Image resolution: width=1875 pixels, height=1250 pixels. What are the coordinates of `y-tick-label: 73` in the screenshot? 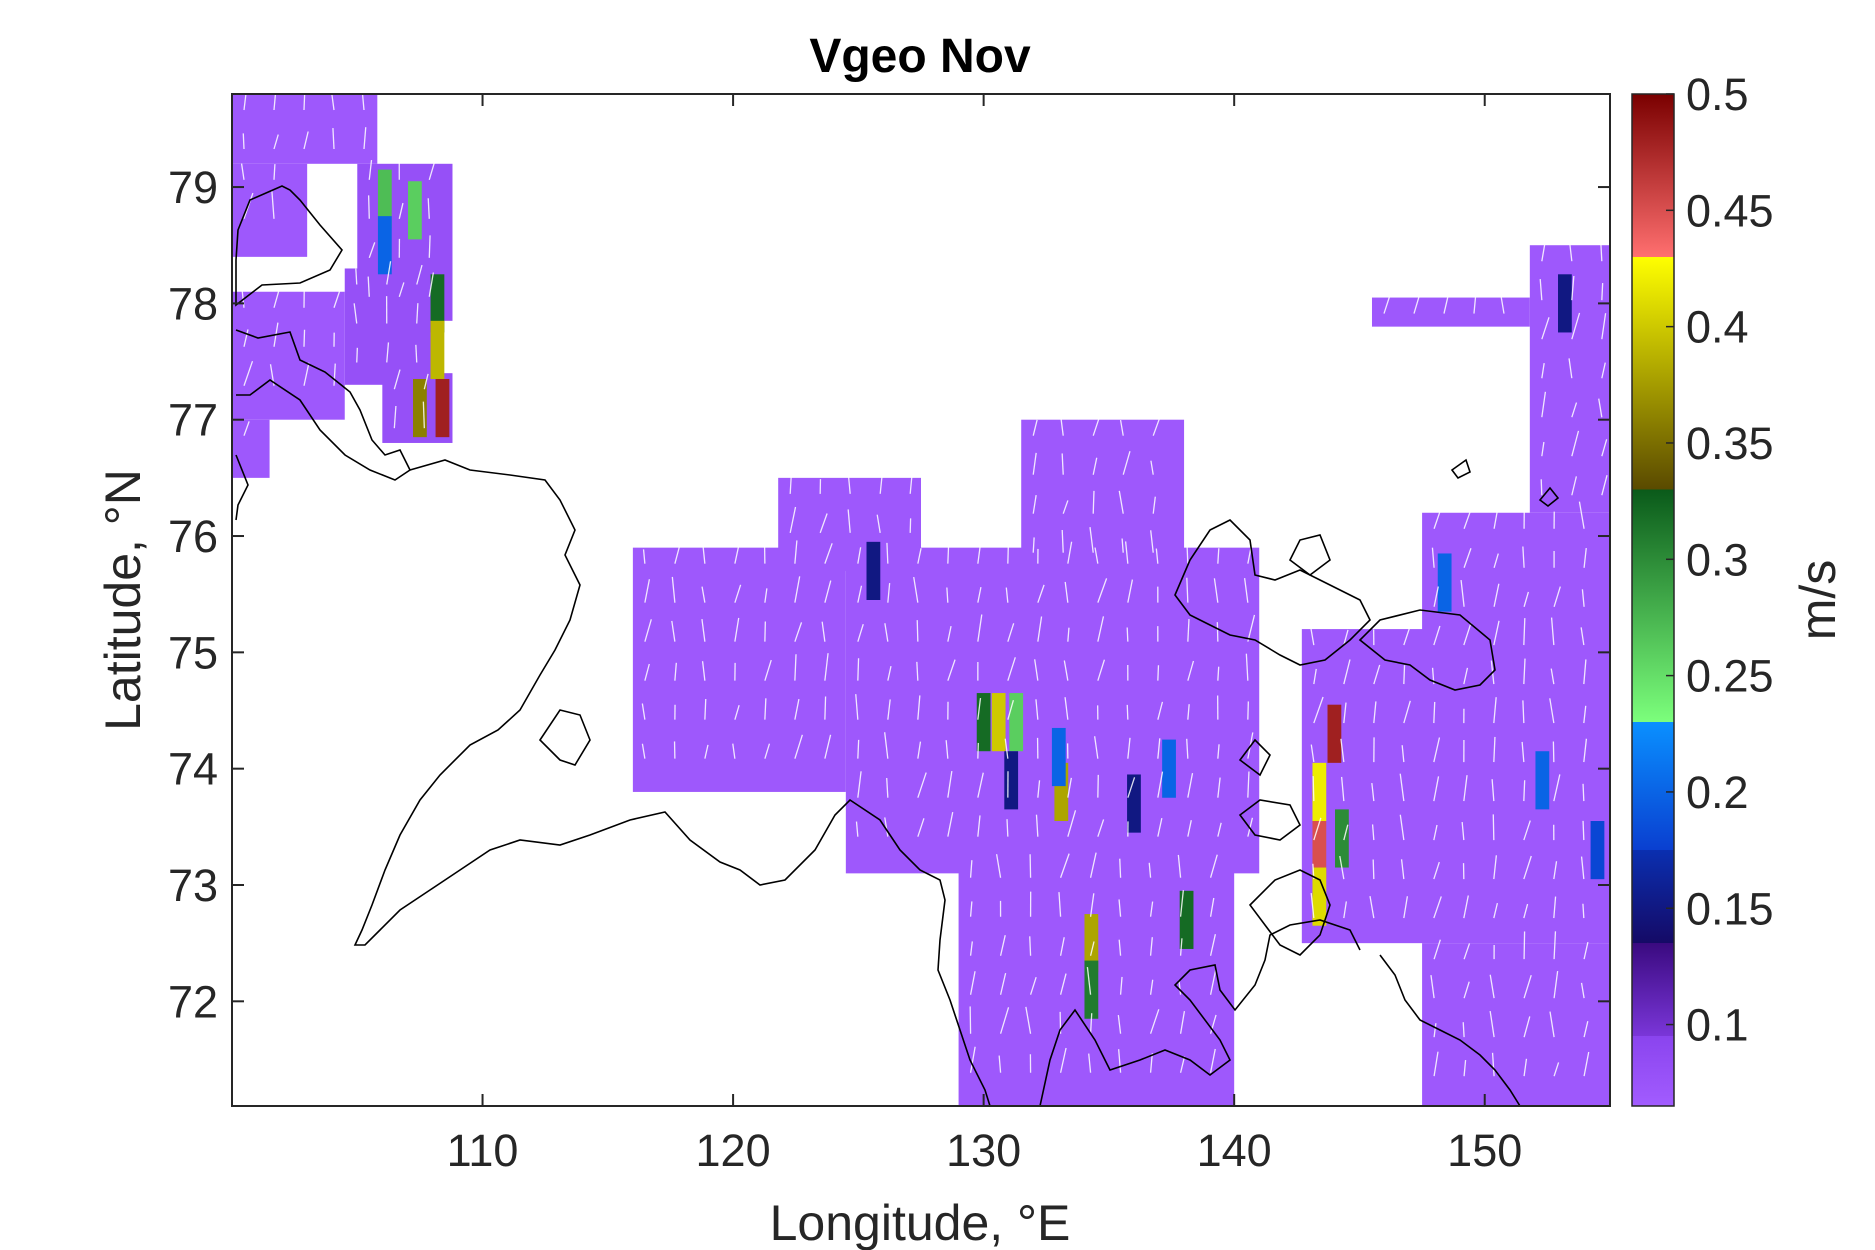 It's located at (193, 885).